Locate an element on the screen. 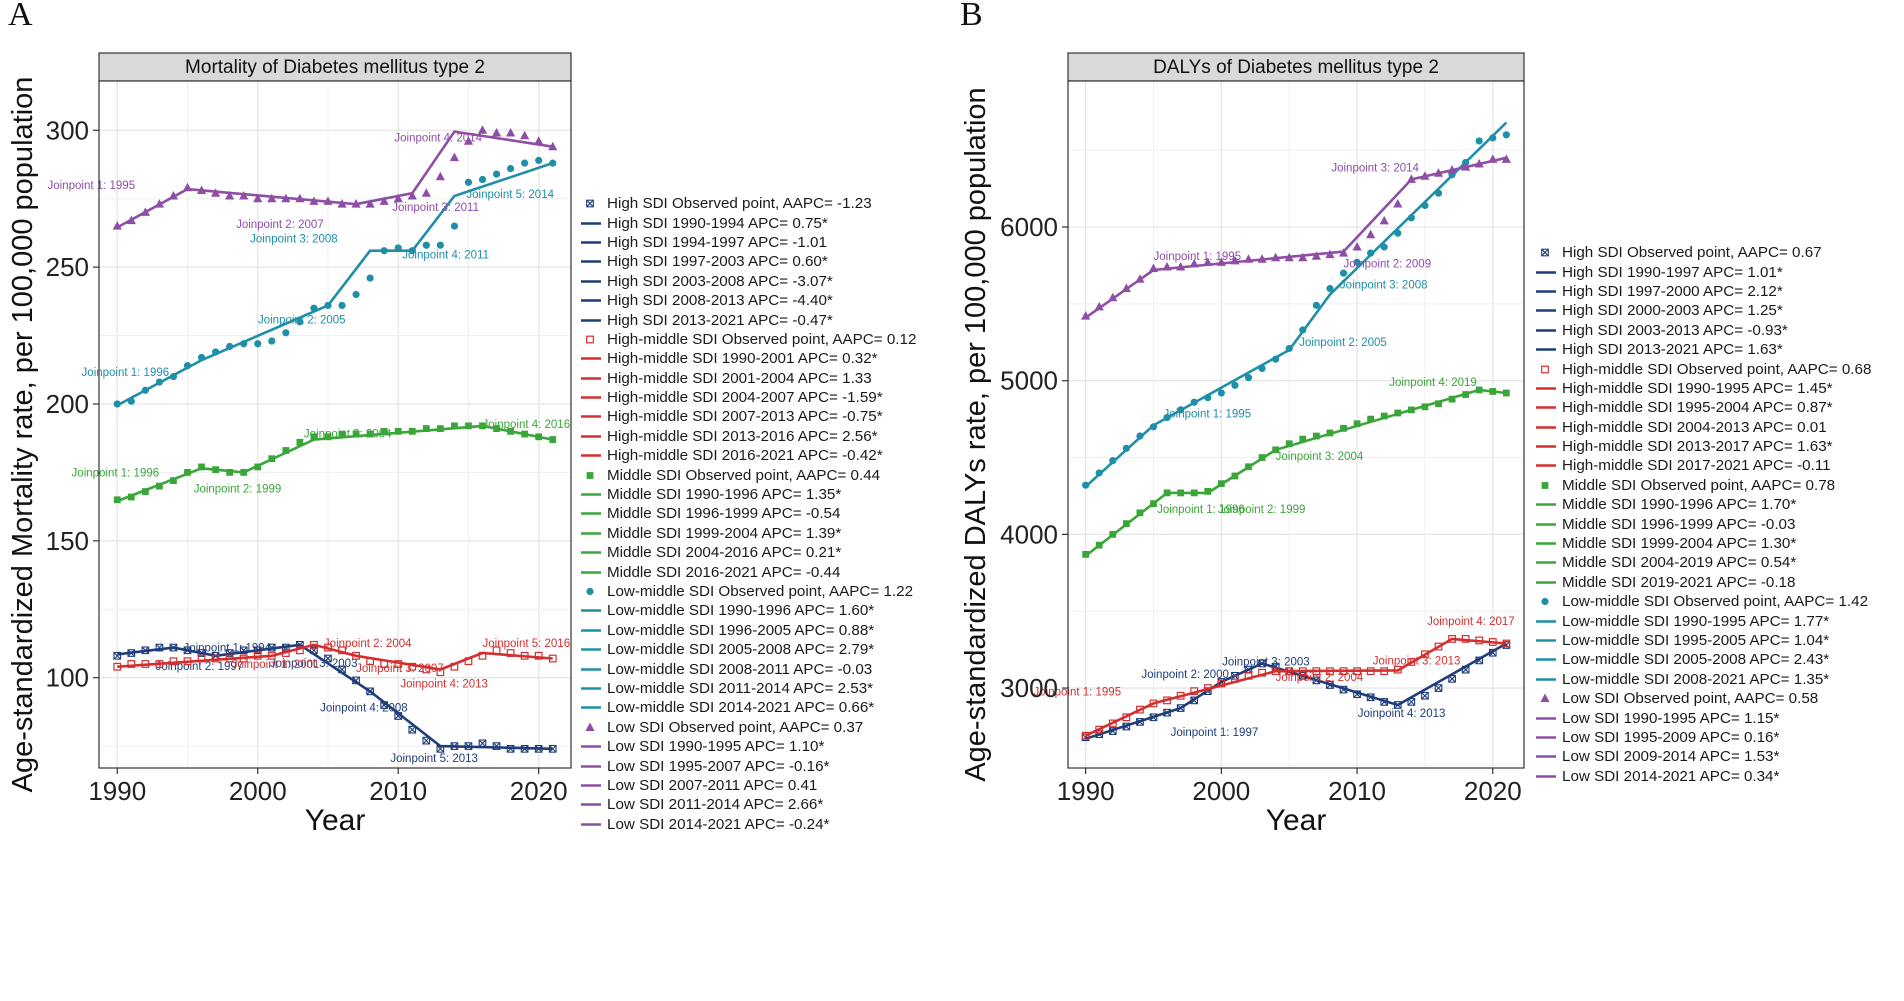 The width and height of the screenshot is (1904, 1001). legend-label: Low SDI 1995-2007 APC= -0.16* is located at coordinates (718, 766).